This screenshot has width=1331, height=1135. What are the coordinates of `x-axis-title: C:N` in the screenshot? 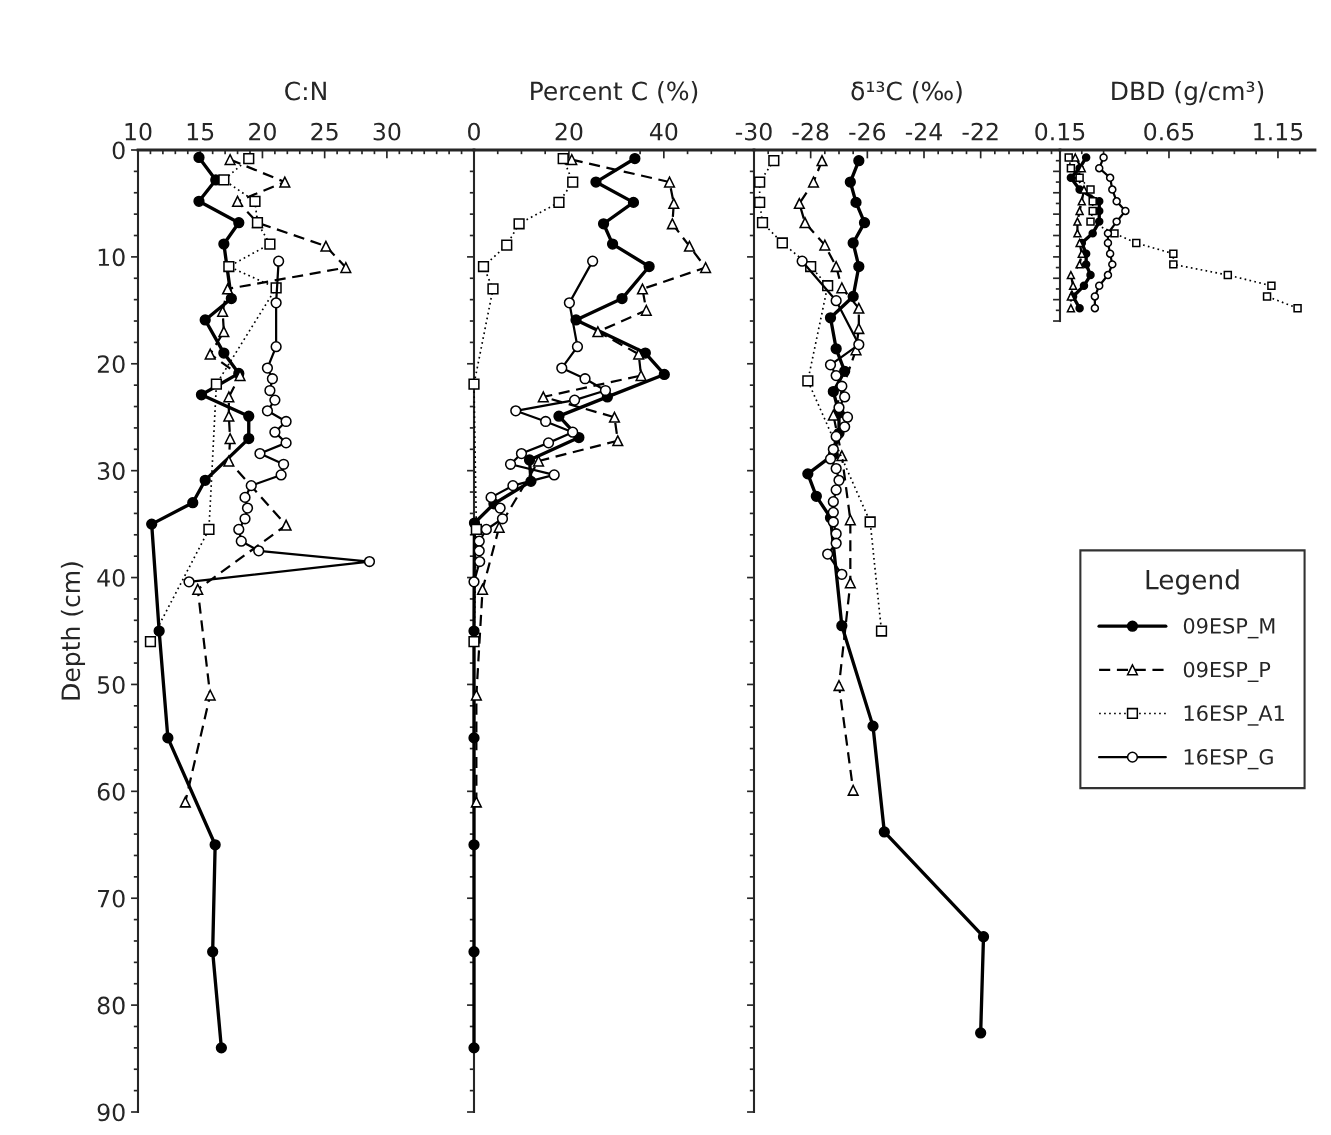 It's located at (305, 91).